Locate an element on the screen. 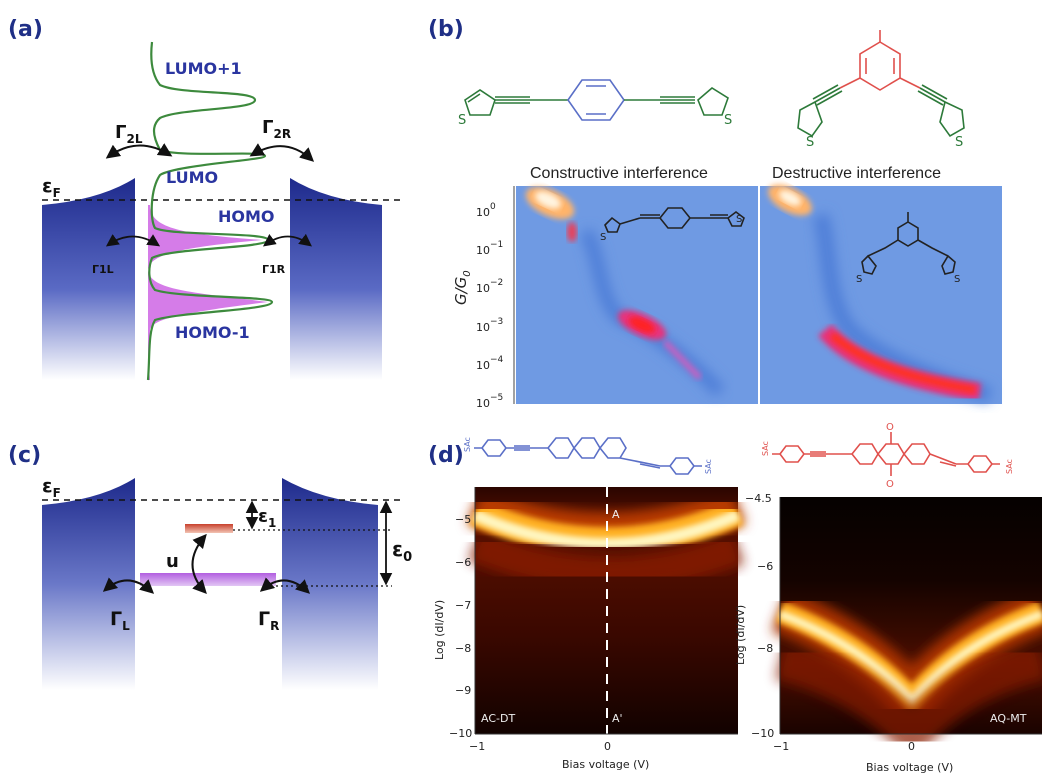  u-arrow is located at coordinates (199, 564).